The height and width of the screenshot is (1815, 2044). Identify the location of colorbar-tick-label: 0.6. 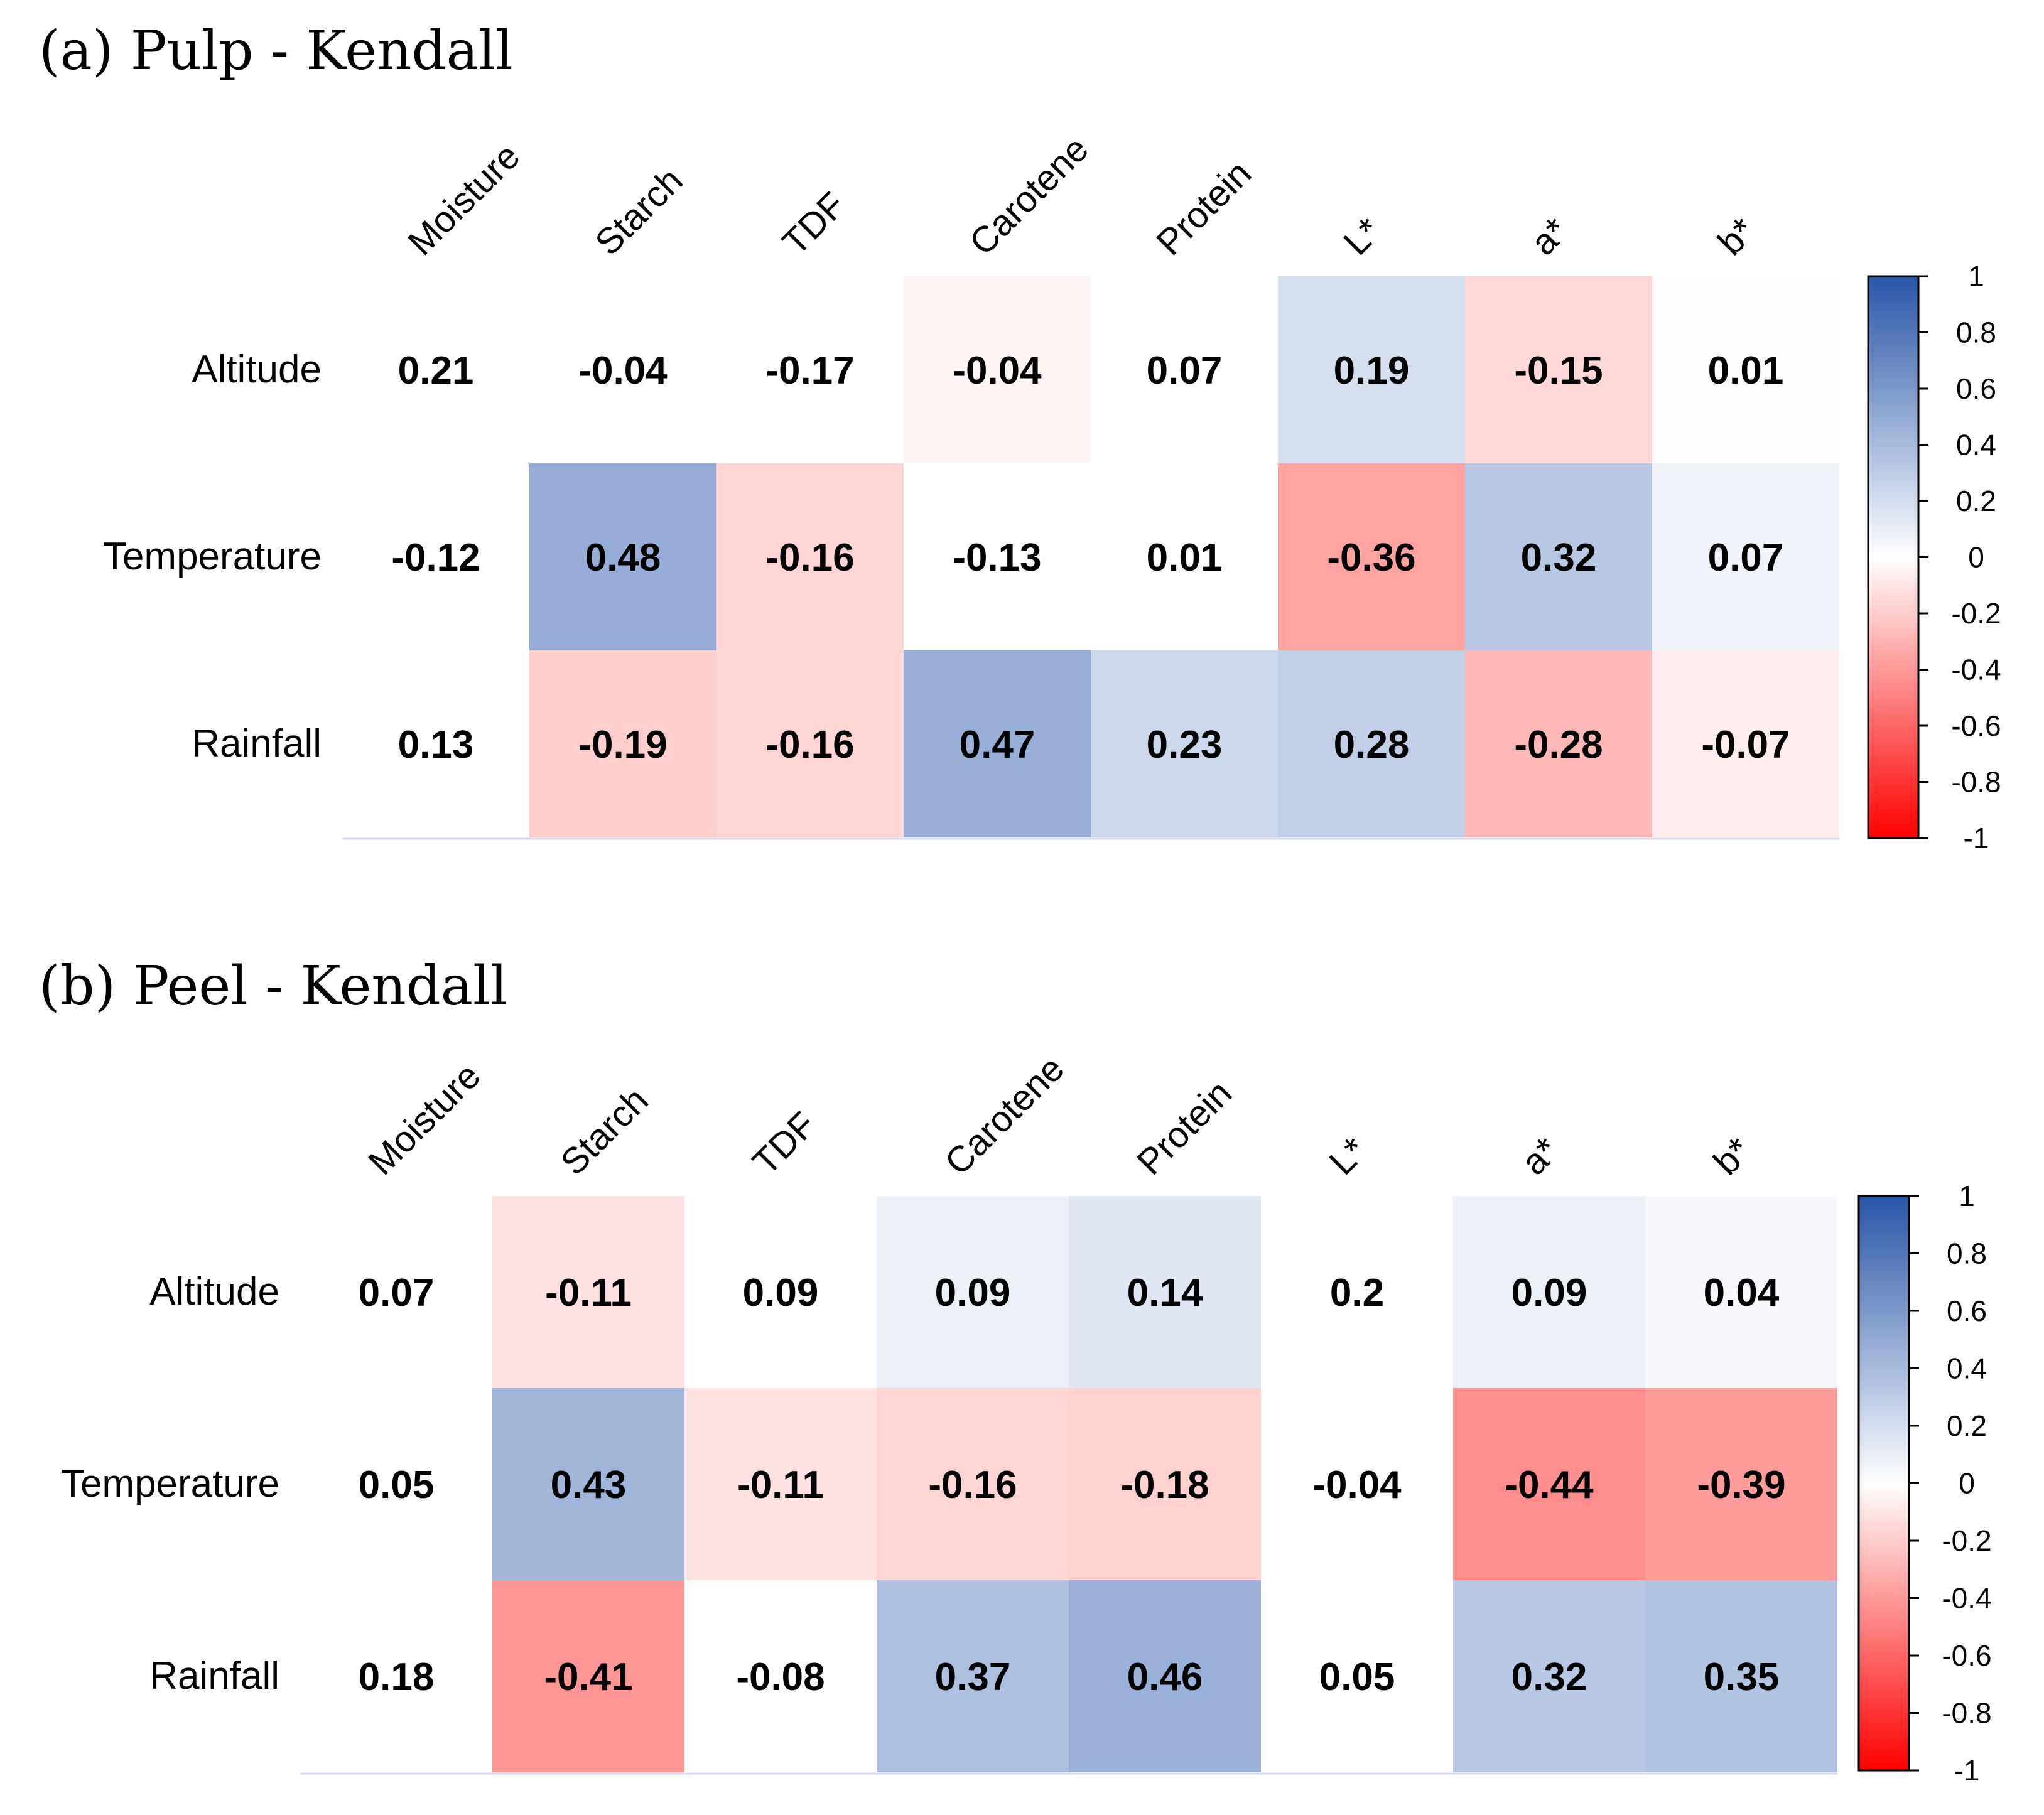
(1976, 388).